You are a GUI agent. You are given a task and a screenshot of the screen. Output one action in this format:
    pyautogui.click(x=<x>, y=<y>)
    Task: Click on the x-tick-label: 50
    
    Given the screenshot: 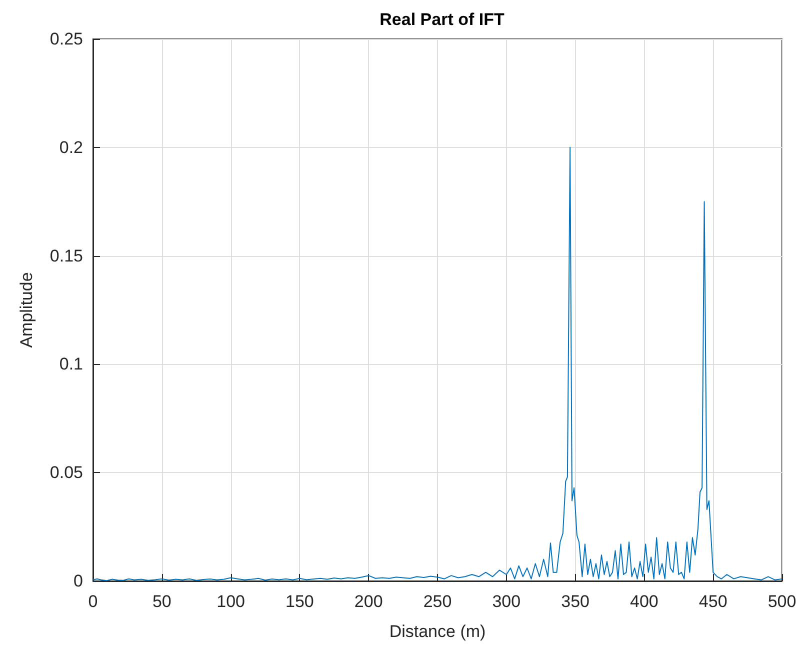 What is the action you would take?
    pyautogui.click(x=162, y=601)
    